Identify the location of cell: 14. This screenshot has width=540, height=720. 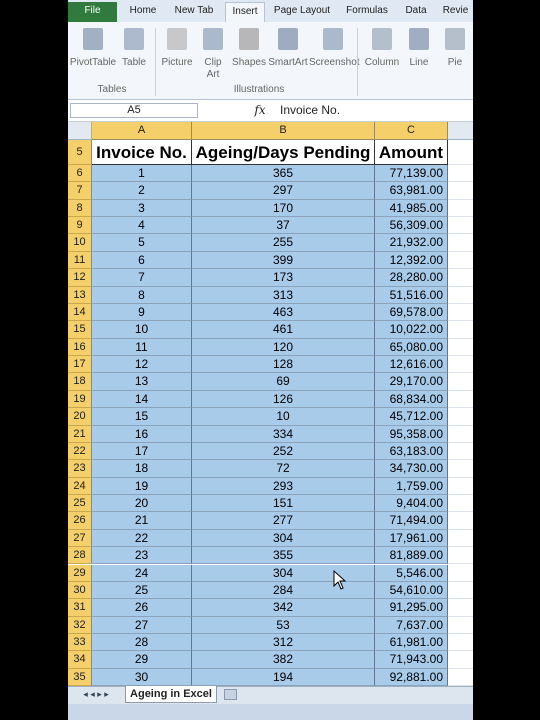
(142, 399).